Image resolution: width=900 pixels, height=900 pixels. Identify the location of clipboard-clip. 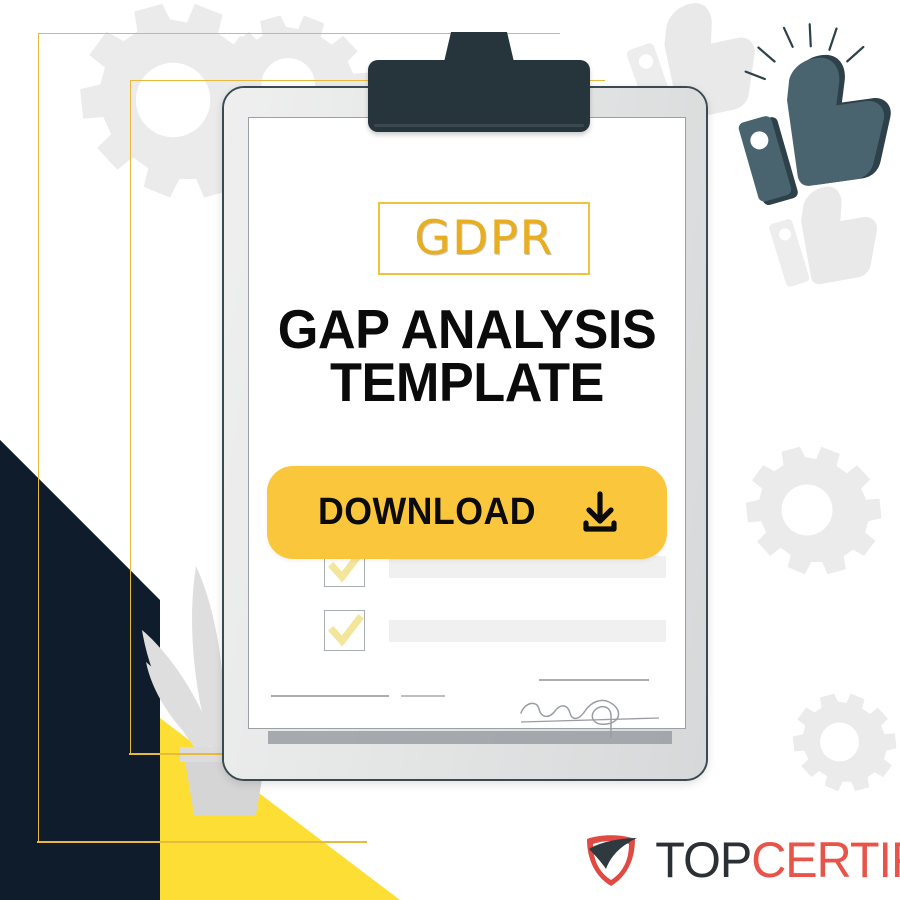
(479, 96).